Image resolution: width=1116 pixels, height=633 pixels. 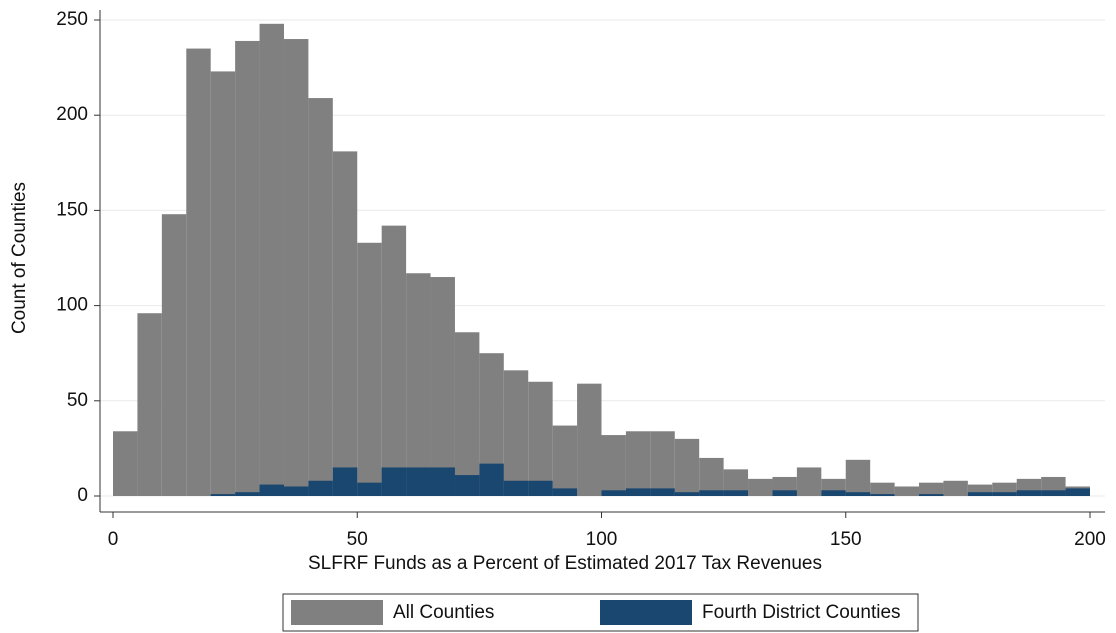 What do you see at coordinates (846, 539) in the screenshot?
I see `x-tick-label: 150` at bounding box center [846, 539].